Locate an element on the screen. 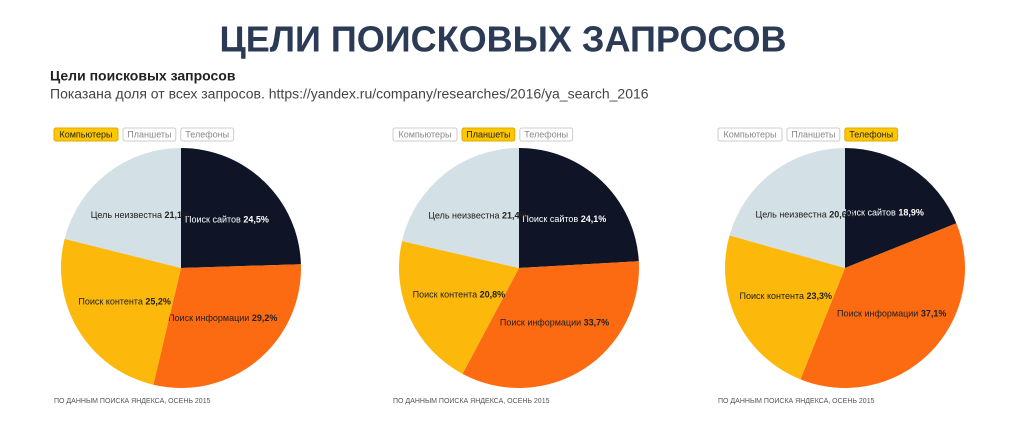 The width and height of the screenshot is (1024, 434). slice-value: 23,3% is located at coordinates (820, 297).